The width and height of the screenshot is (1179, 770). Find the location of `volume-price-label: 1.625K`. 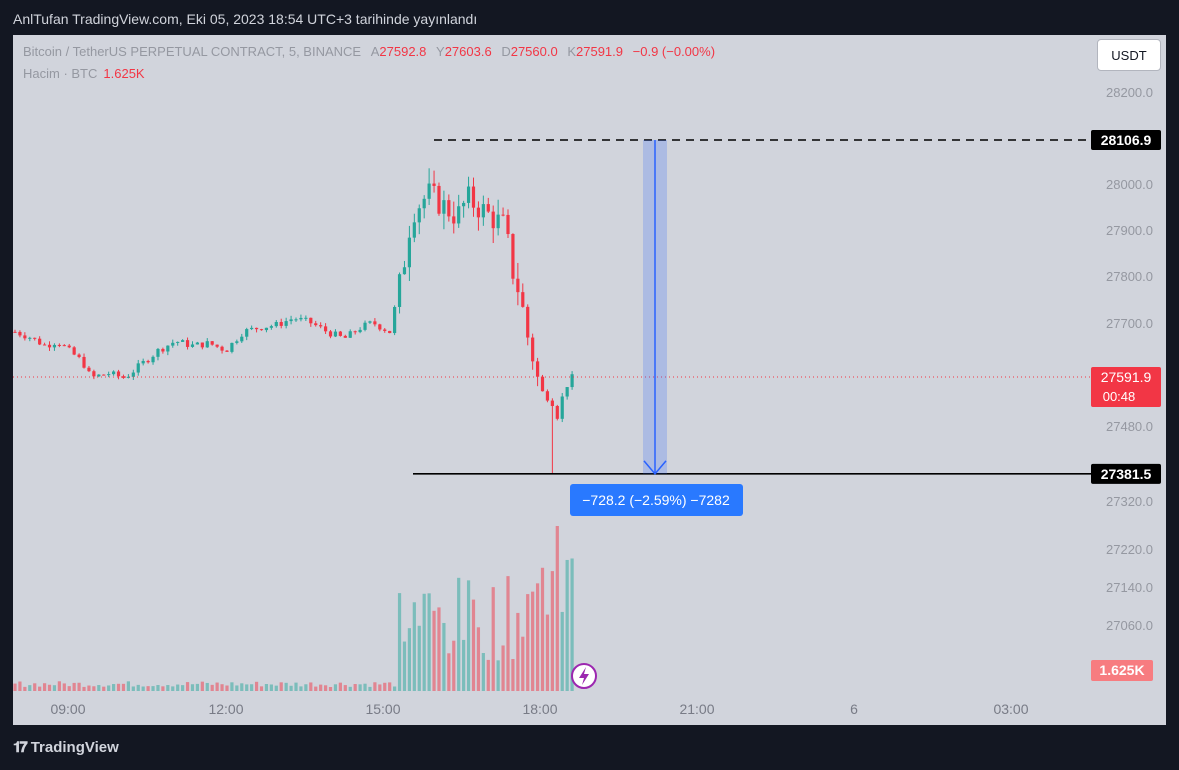

volume-price-label: 1.625K is located at coordinates (1121, 670).